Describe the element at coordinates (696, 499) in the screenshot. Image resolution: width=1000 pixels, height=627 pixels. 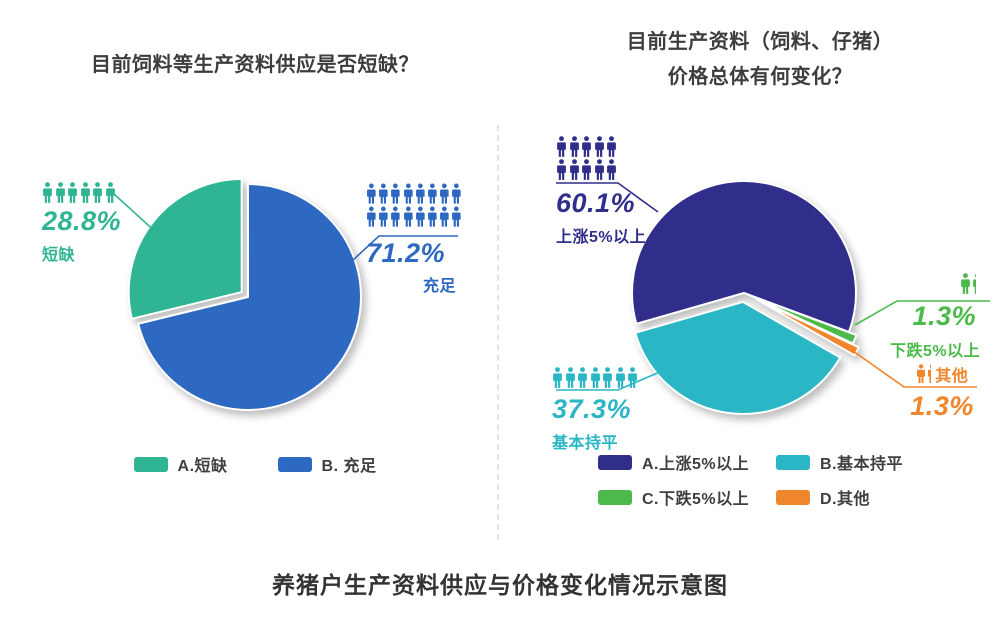
I see `legend-label-fall: C.下跌5%以上` at that location.